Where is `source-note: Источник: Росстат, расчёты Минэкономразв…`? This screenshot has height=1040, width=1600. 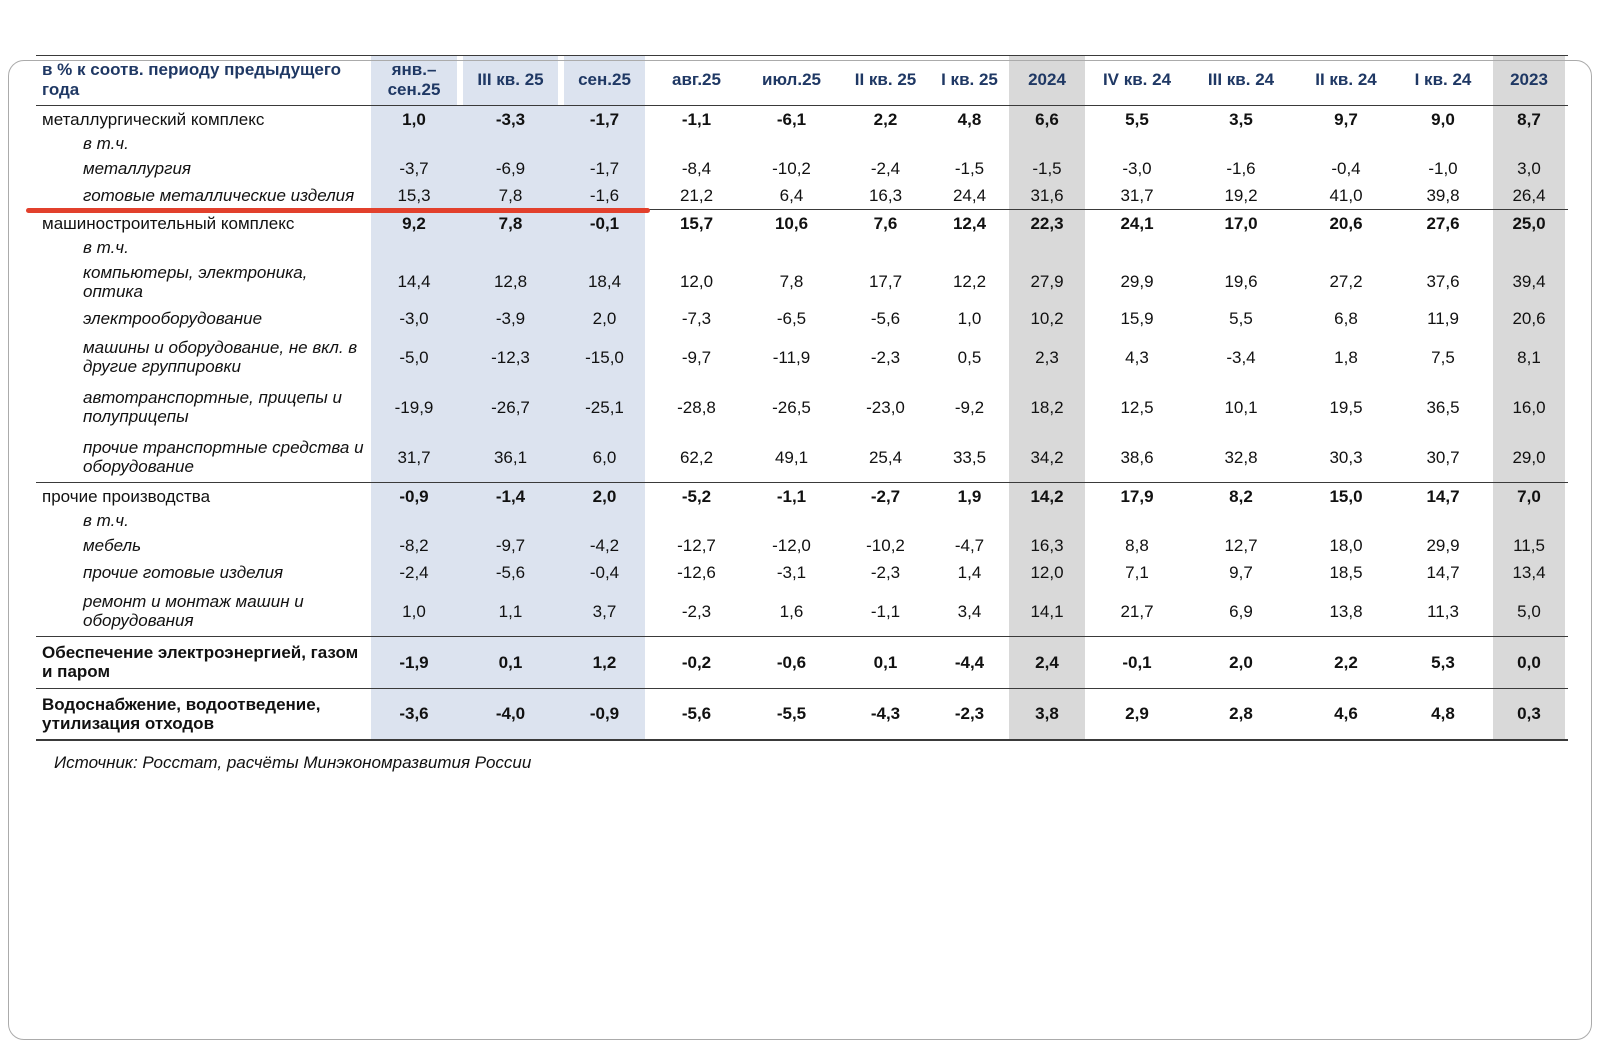 source-note: Источник: Росстат, расчёты Минэкономразв… is located at coordinates (293, 762).